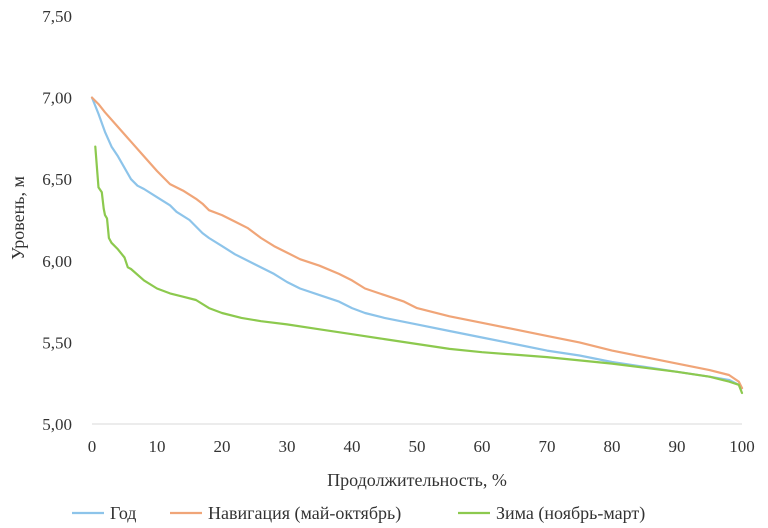 This screenshot has width=768, height=528. I want to click on x-tick-label: 30, so click(287, 446).